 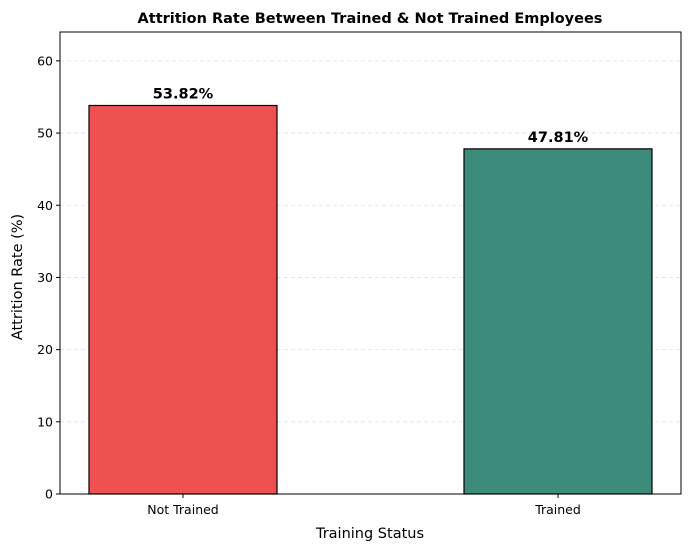 What do you see at coordinates (45, 205) in the screenshot?
I see `y-tick-label: 40` at bounding box center [45, 205].